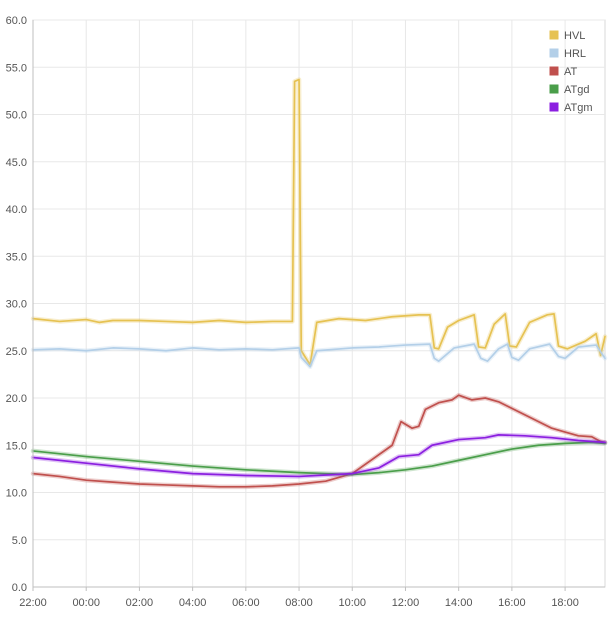 The image size is (614, 618). What do you see at coordinates (565, 603) in the screenshot?
I see `x-tick-label: 18:00` at bounding box center [565, 603].